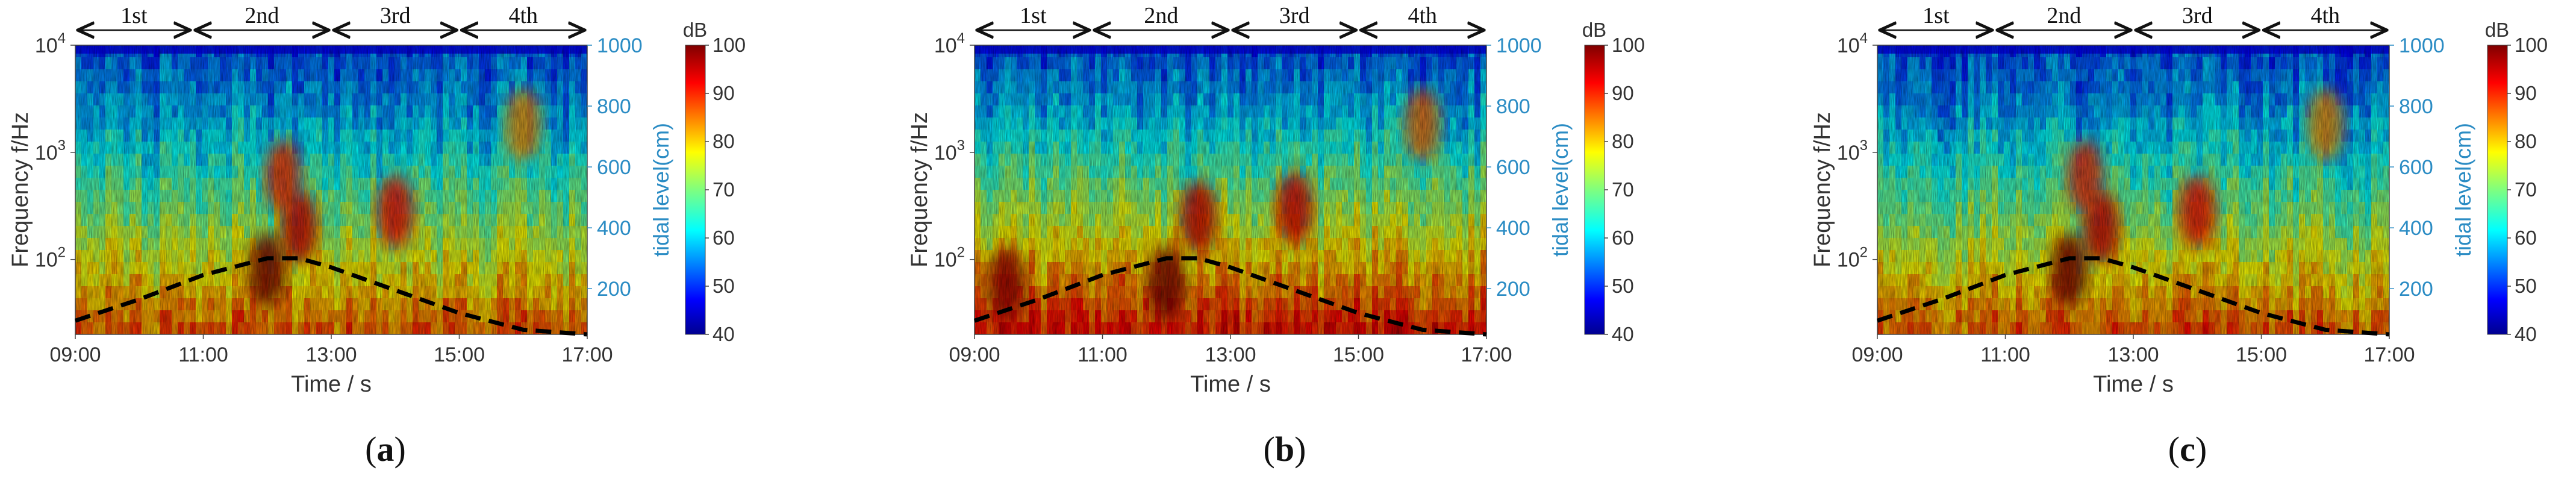  What do you see at coordinates (2187, 450) in the screenshot?
I see `panel-caption: (c)` at bounding box center [2187, 450].